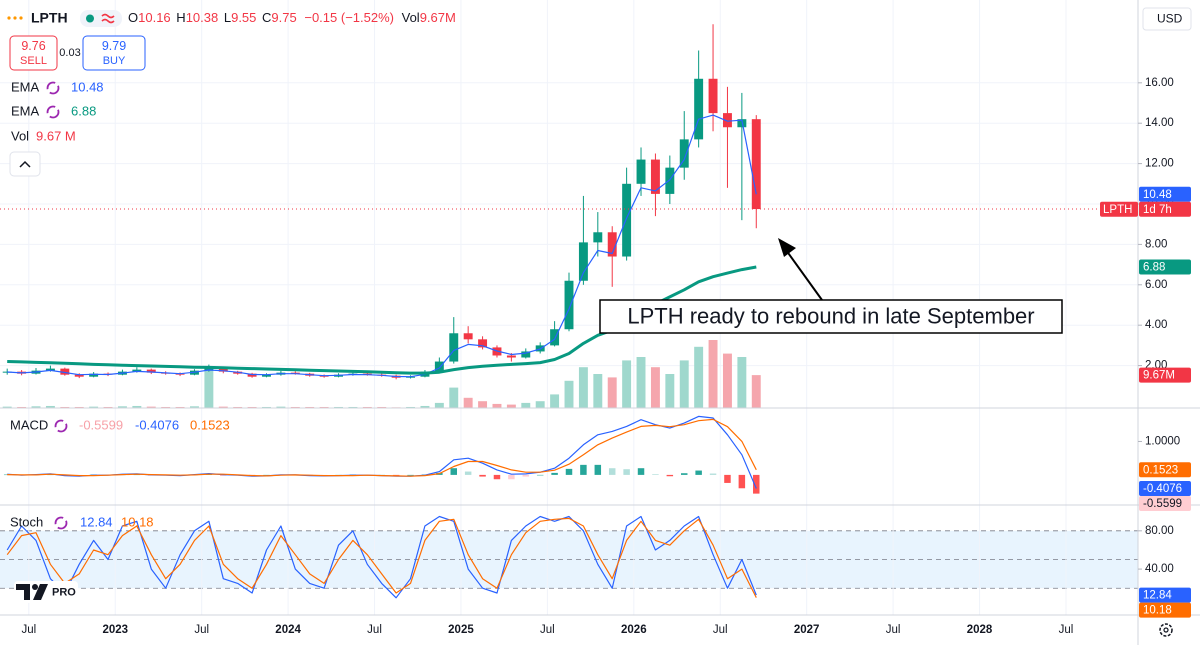 The image size is (1200, 645). What do you see at coordinates (154, 17) in the screenshot?
I see `ohlc-value: 10.16` at bounding box center [154, 17].